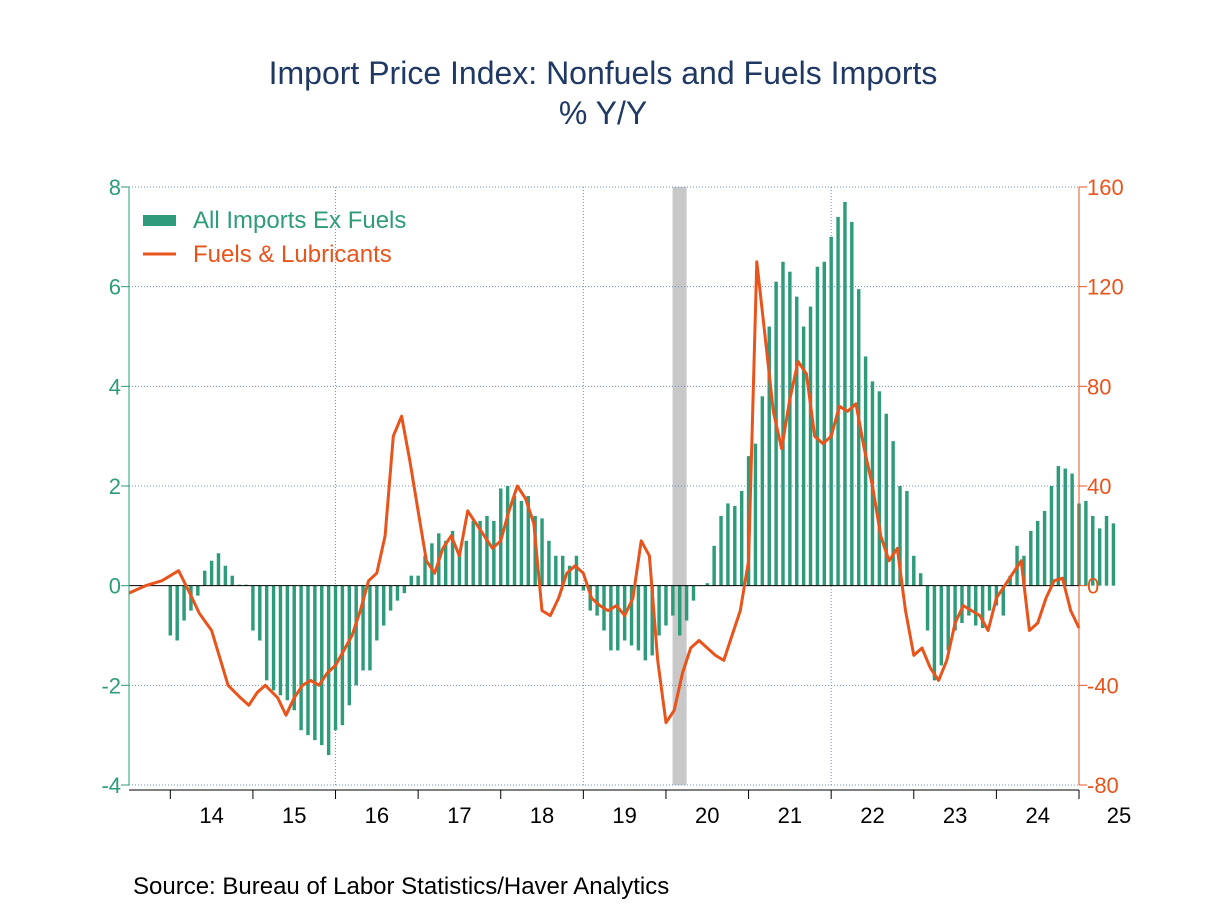 This screenshot has width=1208, height=906. Describe the element at coordinates (707, 815) in the screenshot. I see `x-tick-label: 20` at that location.